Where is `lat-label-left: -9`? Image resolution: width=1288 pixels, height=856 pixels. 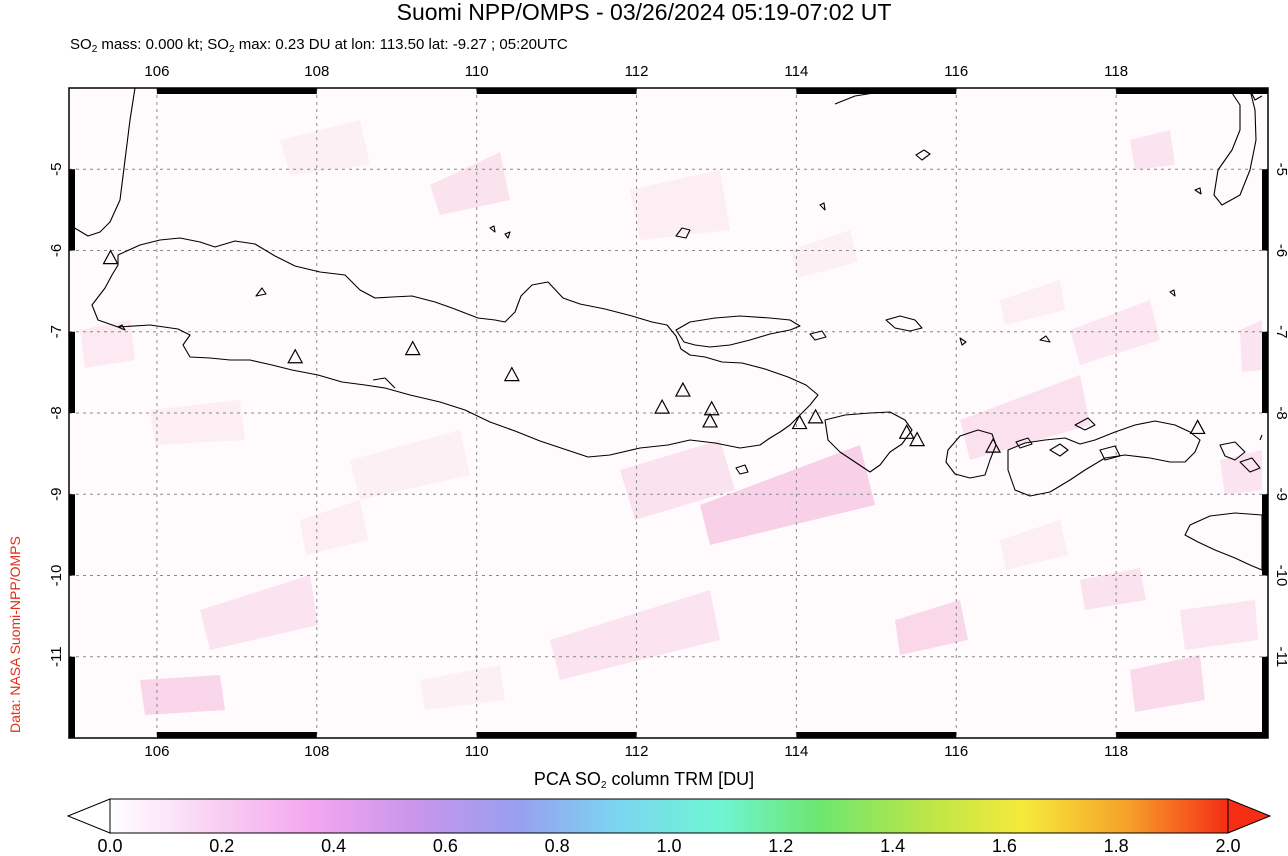 lat-label-left: -9 is located at coordinates (56, 494).